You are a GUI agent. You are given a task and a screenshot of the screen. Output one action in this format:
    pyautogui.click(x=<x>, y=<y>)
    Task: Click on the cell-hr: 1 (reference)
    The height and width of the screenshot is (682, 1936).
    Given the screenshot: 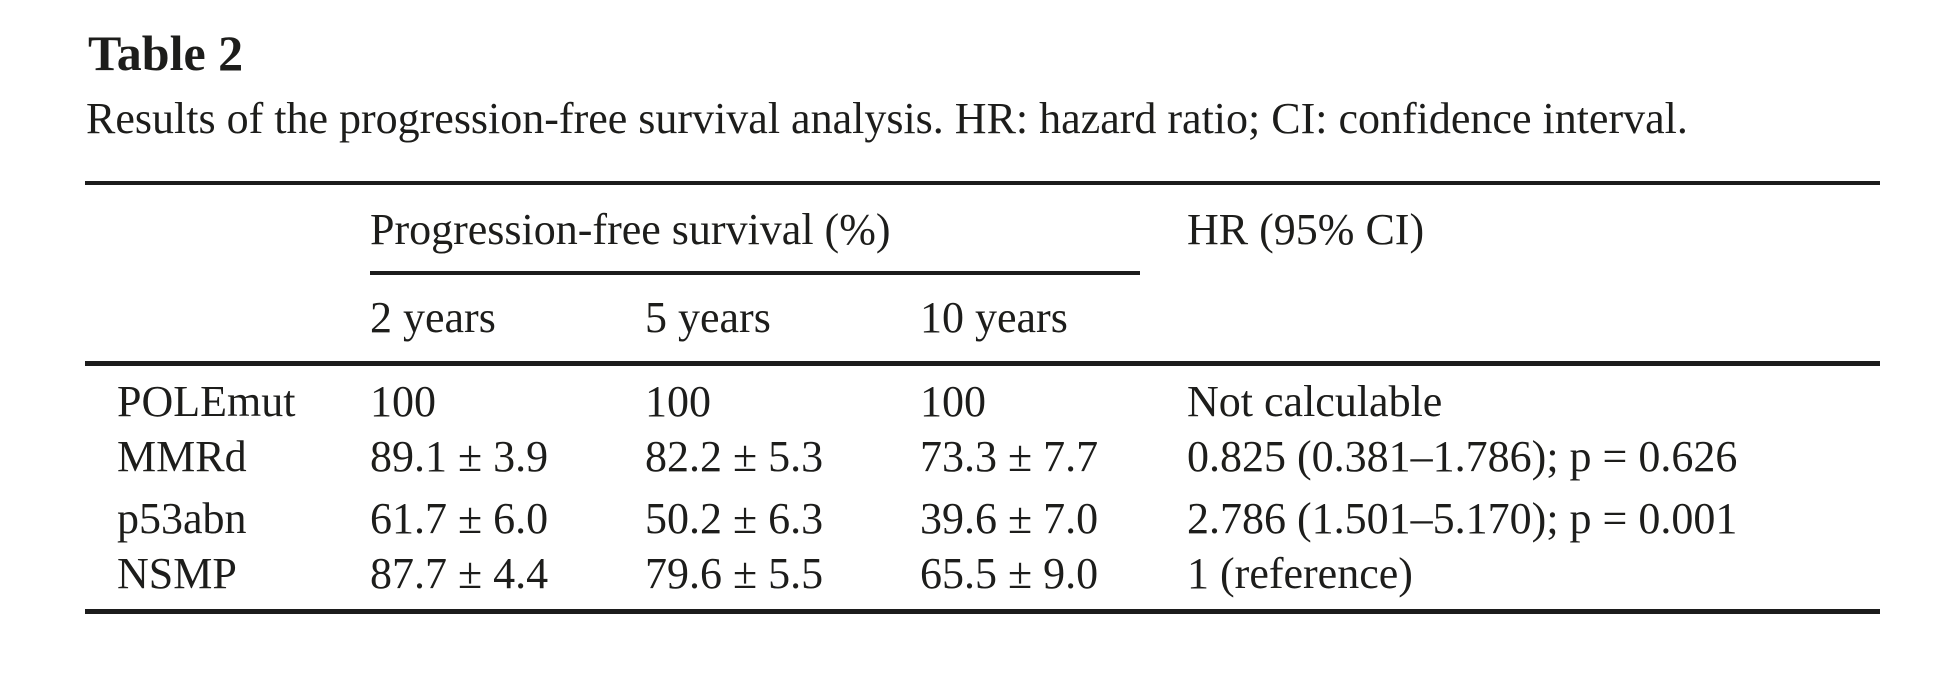 What is the action you would take?
    pyautogui.click(x=1300, y=573)
    